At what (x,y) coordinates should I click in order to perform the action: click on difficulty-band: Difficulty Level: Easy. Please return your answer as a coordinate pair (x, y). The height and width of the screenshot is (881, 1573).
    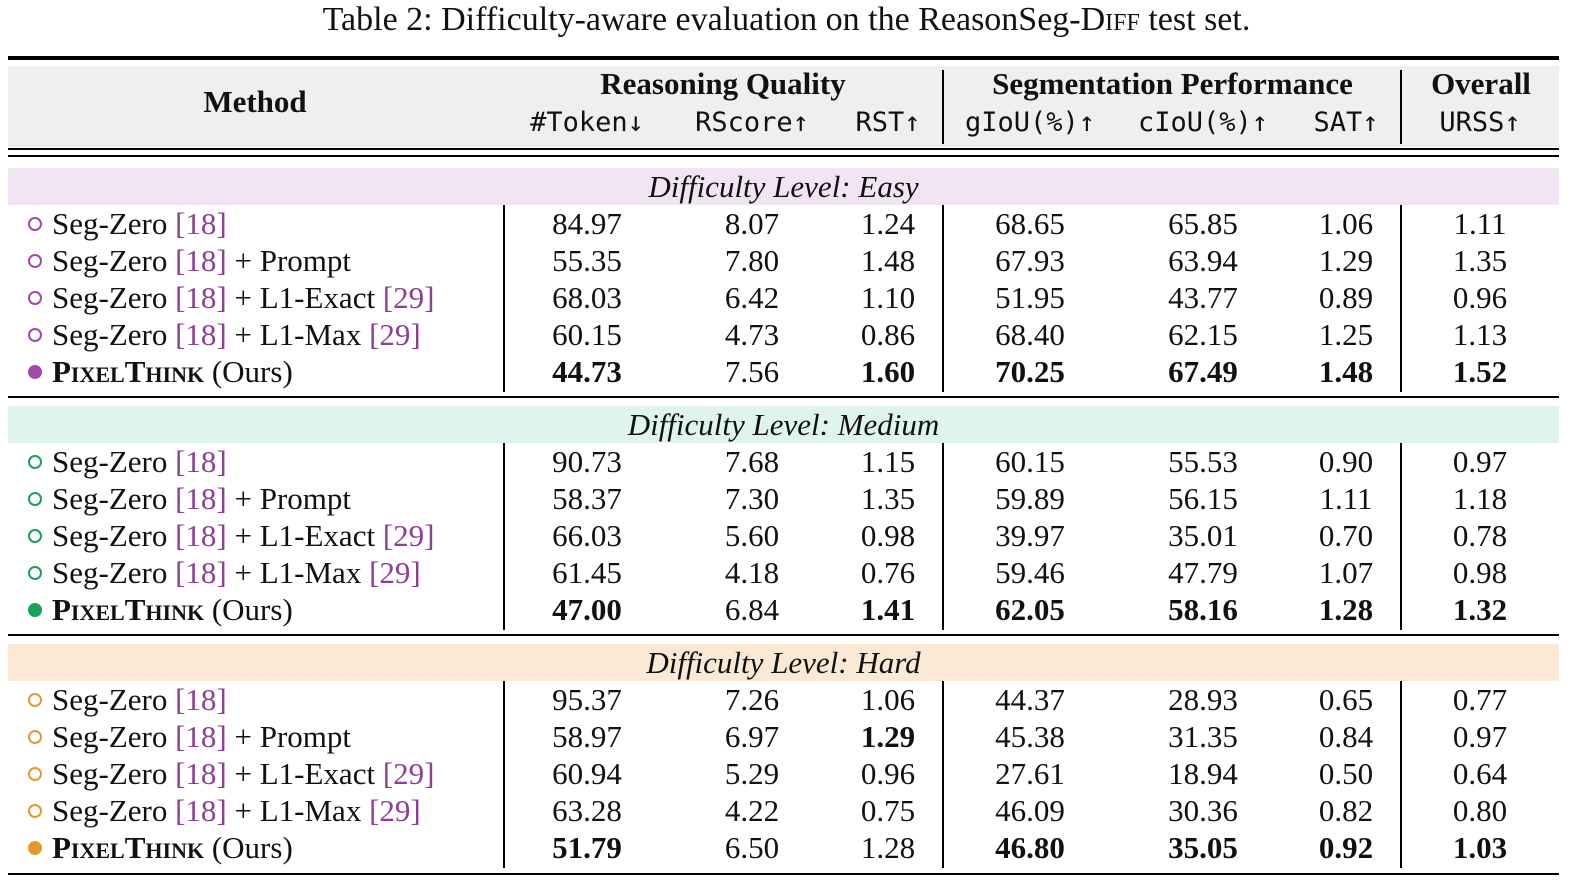
    Looking at the image, I should click on (783, 186).